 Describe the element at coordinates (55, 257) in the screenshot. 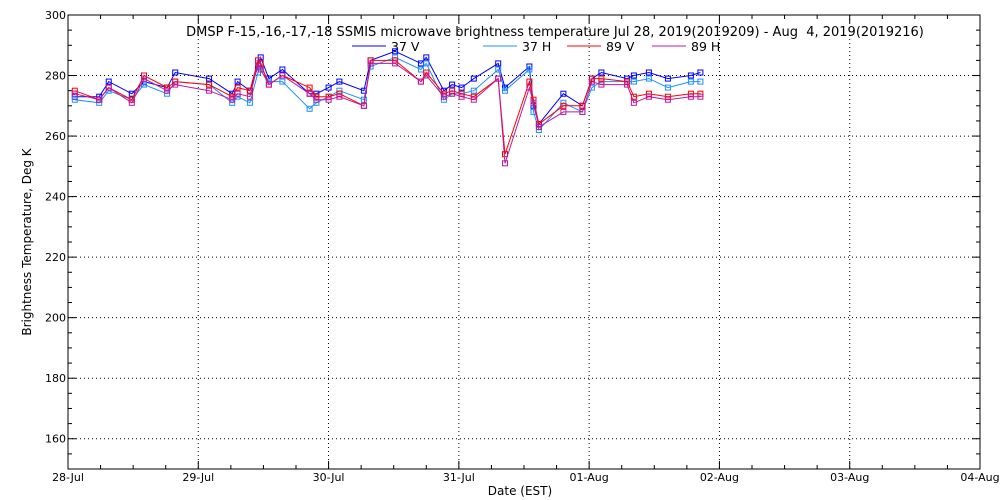

I see `y-tick-label: 220` at that location.